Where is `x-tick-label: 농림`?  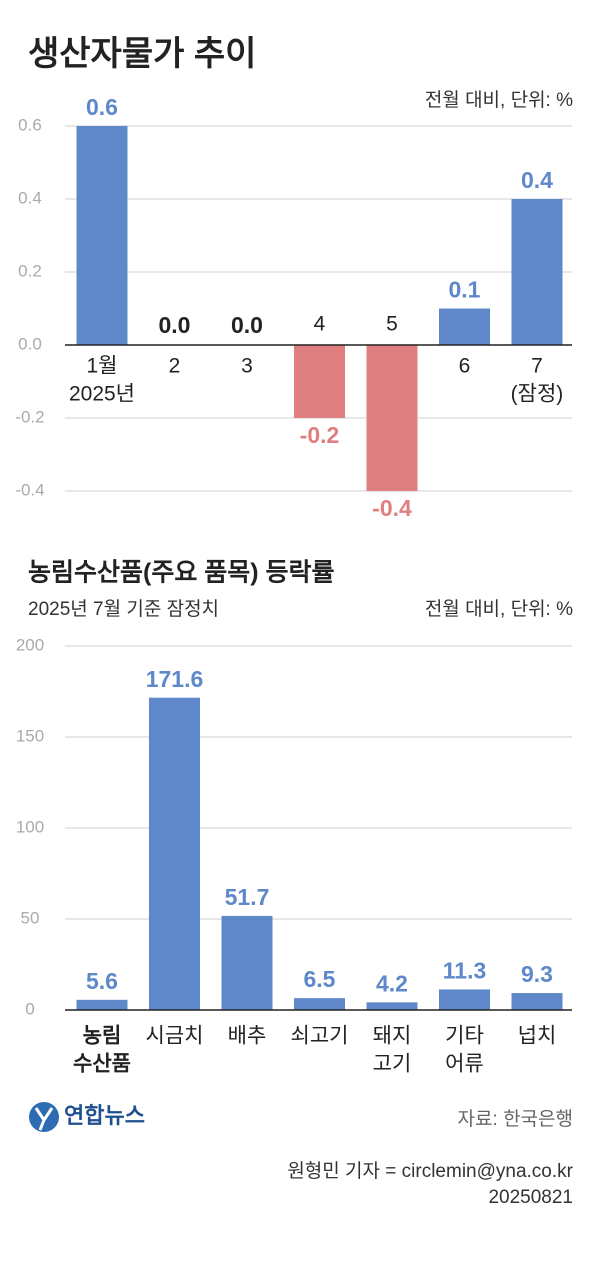
x-tick-label: 농림 is located at coordinates (102, 1036).